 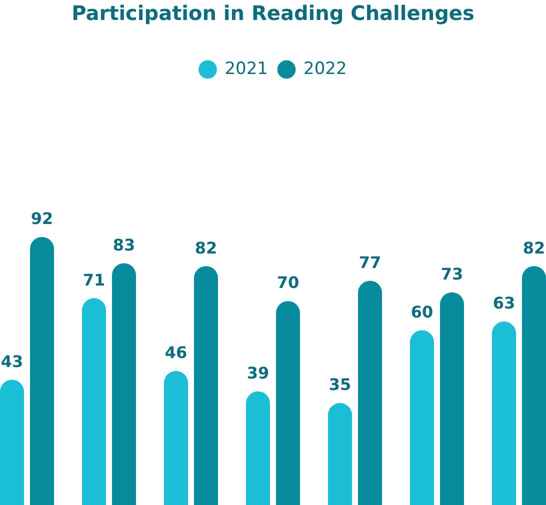 What do you see at coordinates (12, 361) in the screenshot?
I see `data-label: 43` at bounding box center [12, 361].